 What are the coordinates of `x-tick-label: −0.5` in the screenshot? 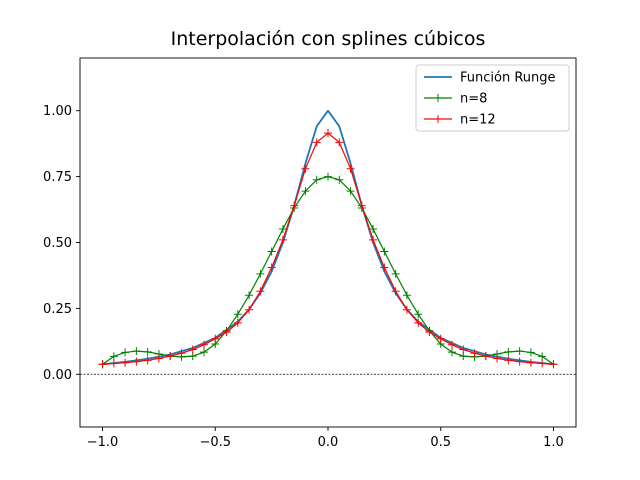 It's located at (215, 442).